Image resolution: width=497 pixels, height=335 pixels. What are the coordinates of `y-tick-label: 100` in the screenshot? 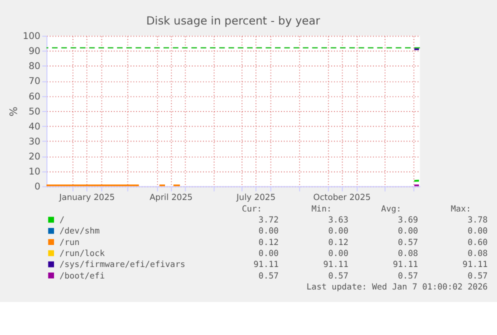 It's located at (31, 36).